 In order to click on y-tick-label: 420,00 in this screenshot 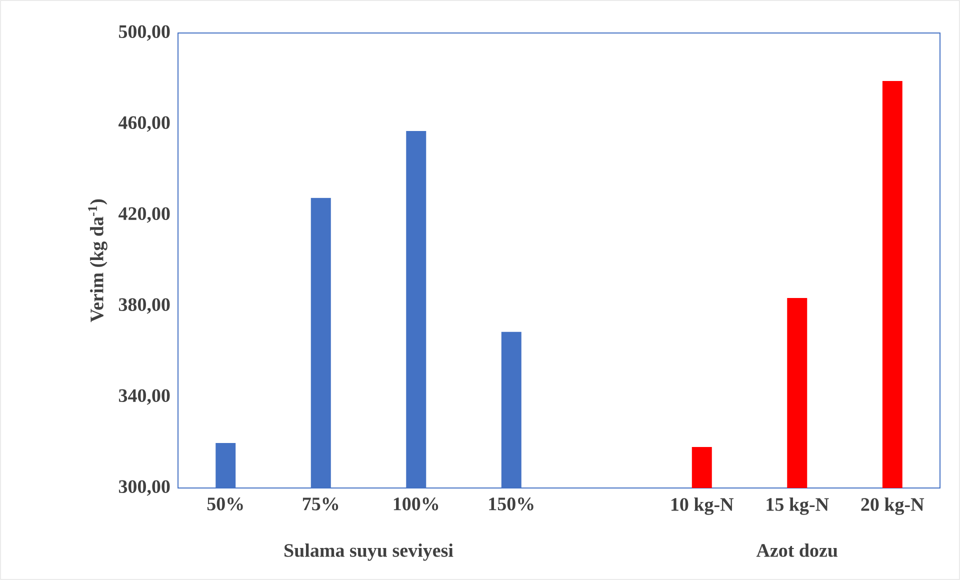, I will do `click(144, 215)`.